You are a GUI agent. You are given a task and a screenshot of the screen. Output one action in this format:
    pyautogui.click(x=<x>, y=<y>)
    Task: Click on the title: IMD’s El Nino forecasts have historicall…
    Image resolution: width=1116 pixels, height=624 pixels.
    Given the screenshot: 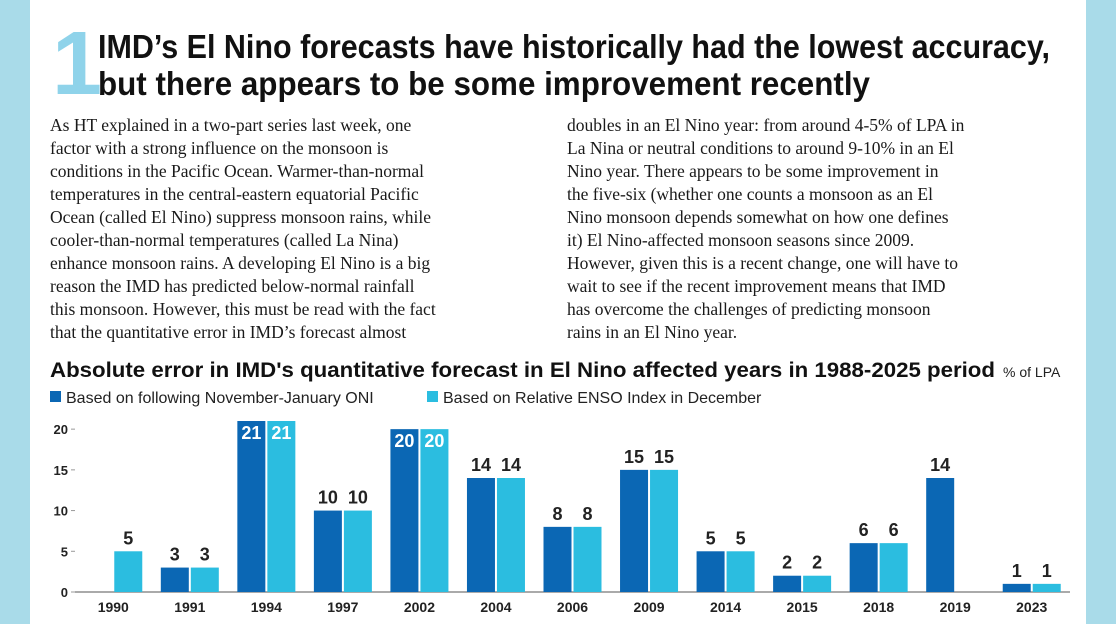 What is the action you would take?
    pyautogui.click(x=574, y=46)
    